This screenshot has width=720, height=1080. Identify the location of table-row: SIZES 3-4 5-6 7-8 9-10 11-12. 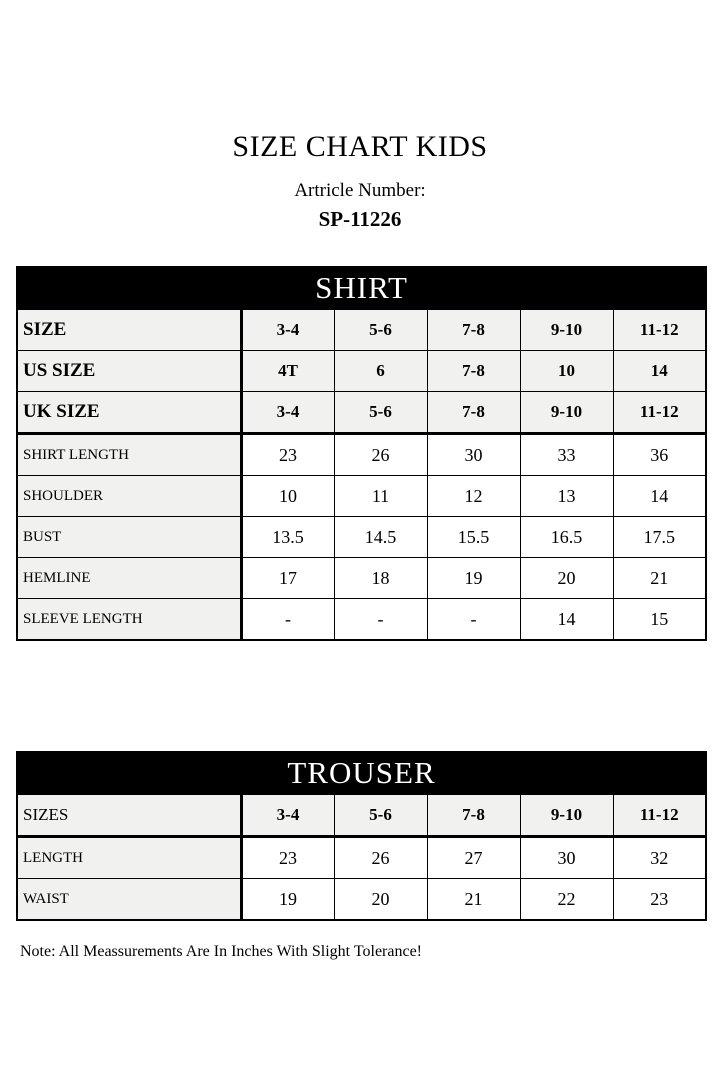
(361, 816).